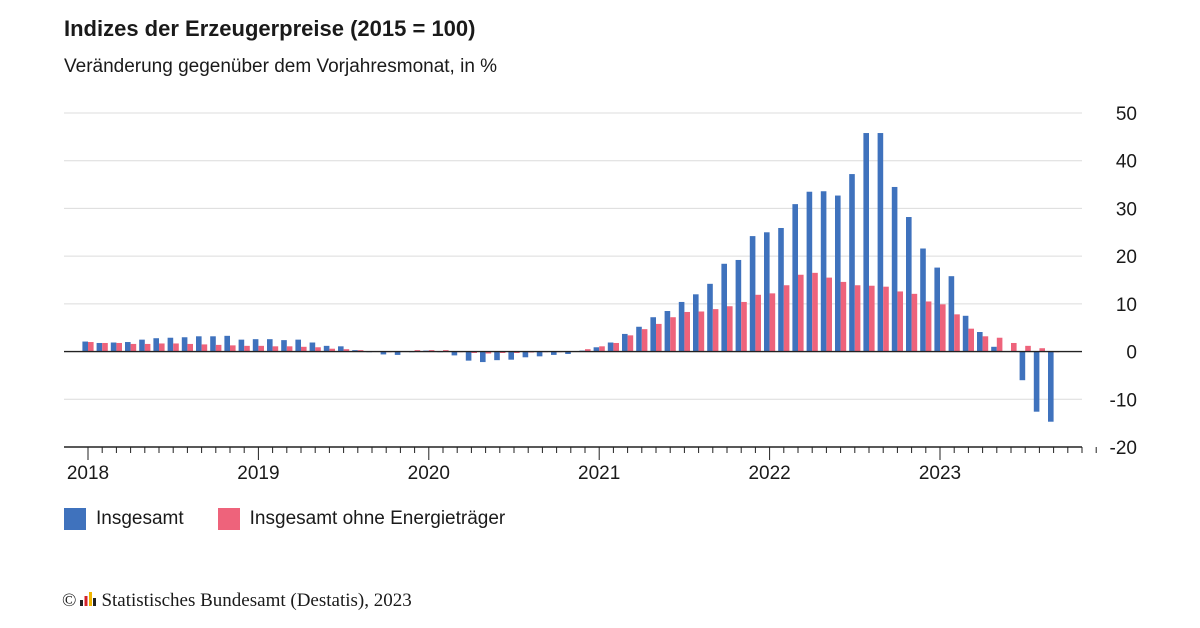  What do you see at coordinates (270, 28) in the screenshot?
I see `chart-title: Indizes der Erzeugerpreise (2015 = 100)` at bounding box center [270, 28].